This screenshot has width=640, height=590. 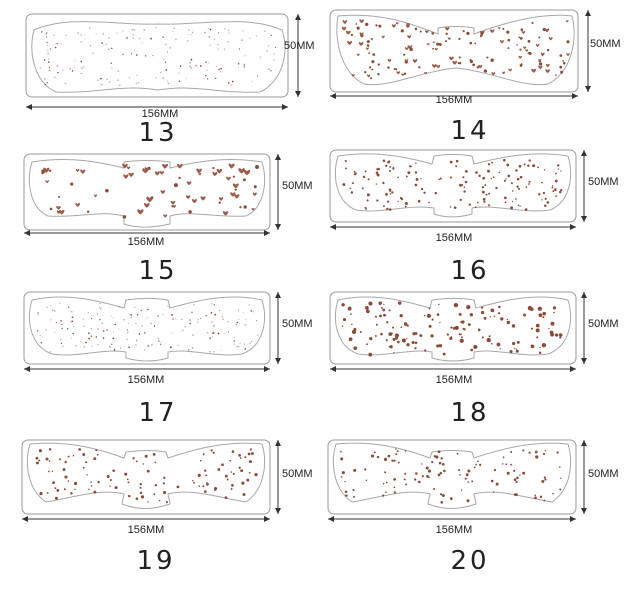 I want to click on patch-13-card, so click(x=157, y=55).